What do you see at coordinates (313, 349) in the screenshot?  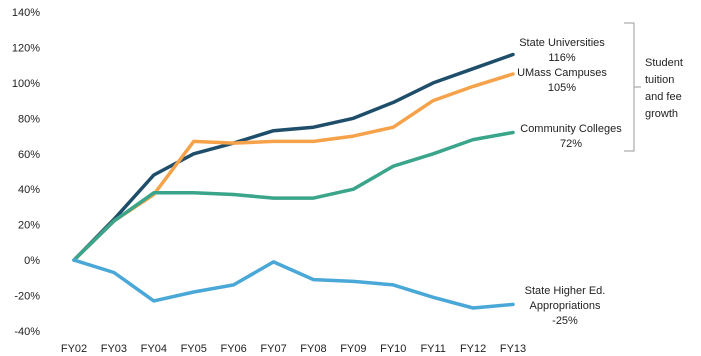 I see `x-tick-label: FY08` at bounding box center [313, 349].